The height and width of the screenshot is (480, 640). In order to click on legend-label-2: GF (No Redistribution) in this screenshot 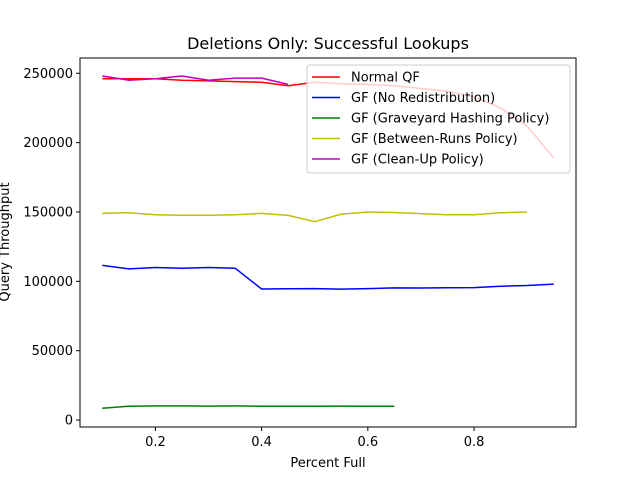, I will do `click(423, 98)`.